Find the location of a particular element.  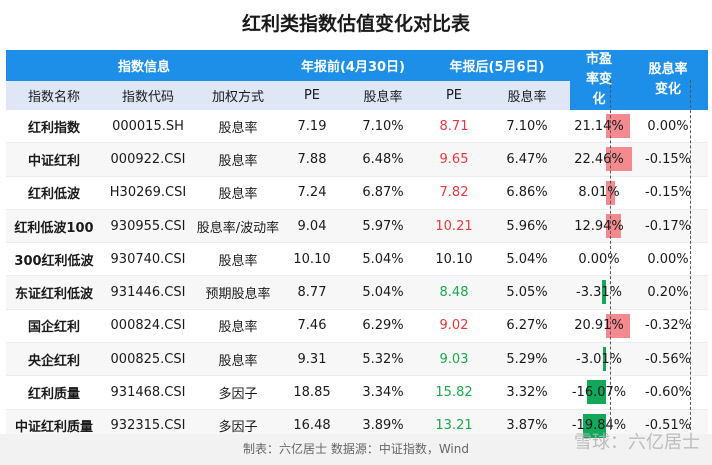

pe-change-cell: 21.14% is located at coordinates (600, 127).